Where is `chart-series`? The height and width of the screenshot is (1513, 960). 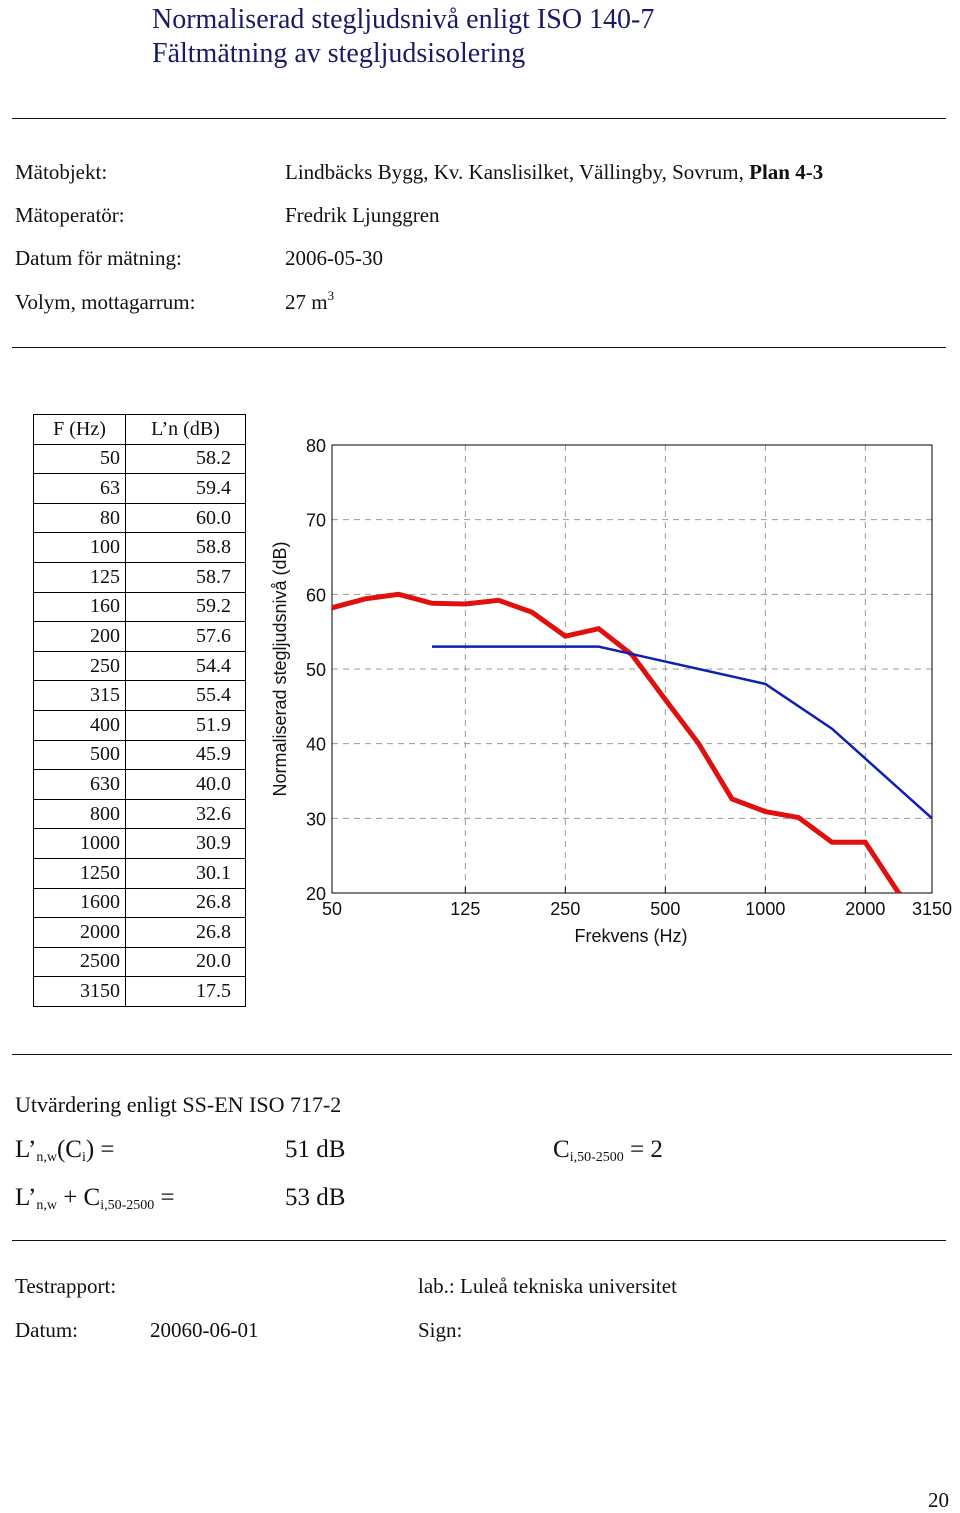 chart-series is located at coordinates (632, 742).